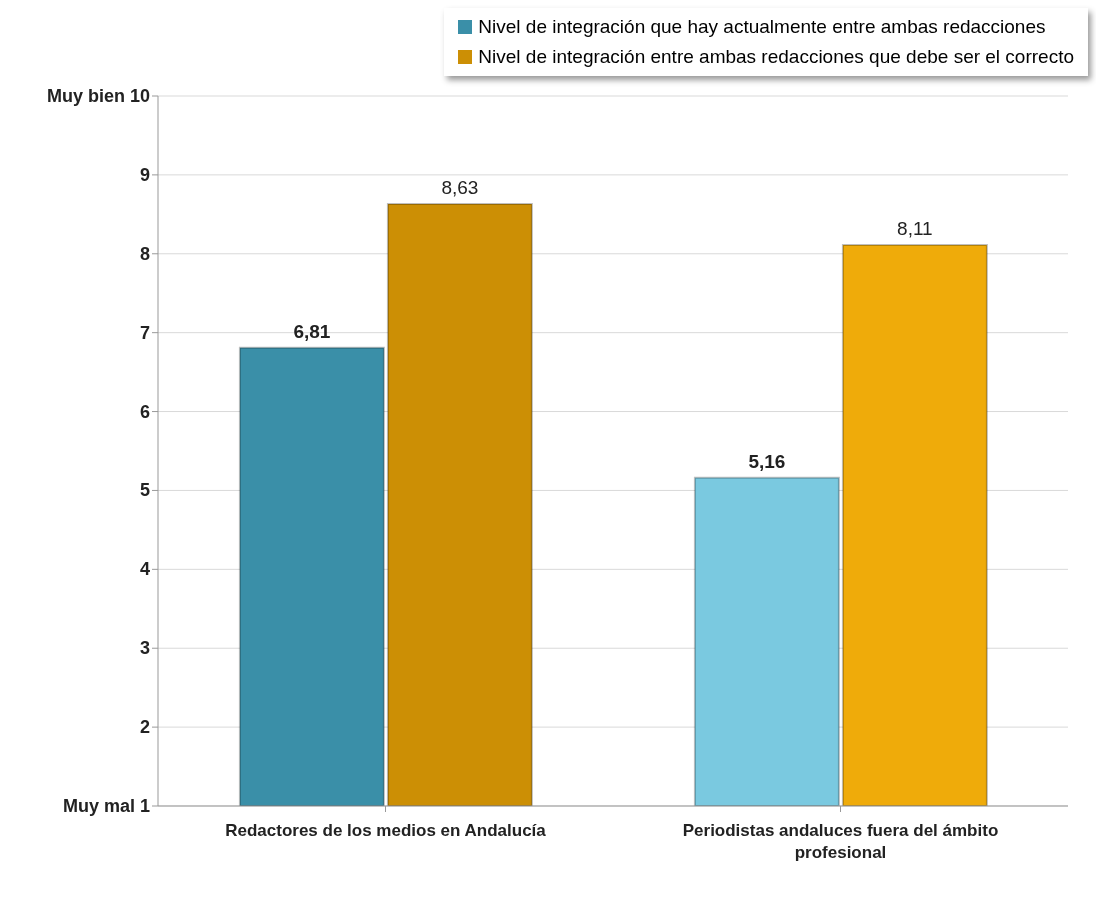  What do you see at coordinates (106, 806) in the screenshot?
I see `y-tick-label: Muy mal 1` at bounding box center [106, 806].